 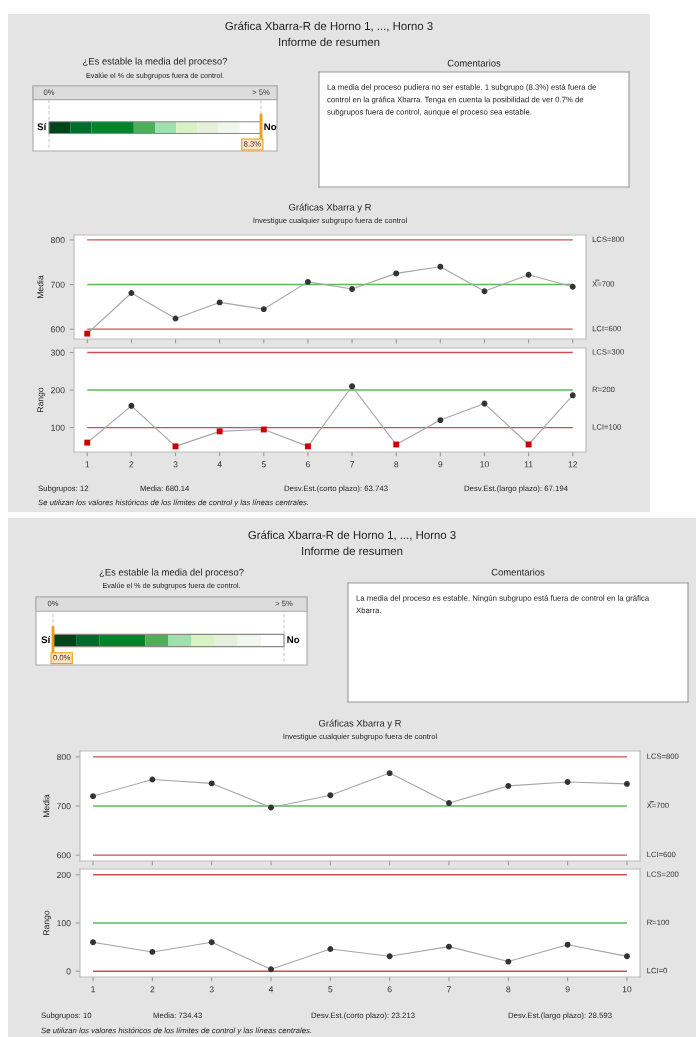 I want to click on y-tick-label: 300, so click(x=57, y=352).